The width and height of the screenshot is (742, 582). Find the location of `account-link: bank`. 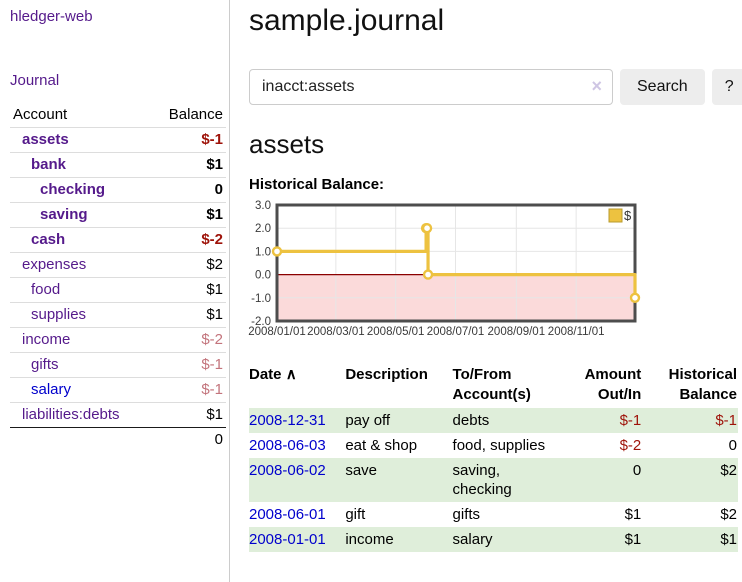

account-link: bank is located at coordinates (49, 164).